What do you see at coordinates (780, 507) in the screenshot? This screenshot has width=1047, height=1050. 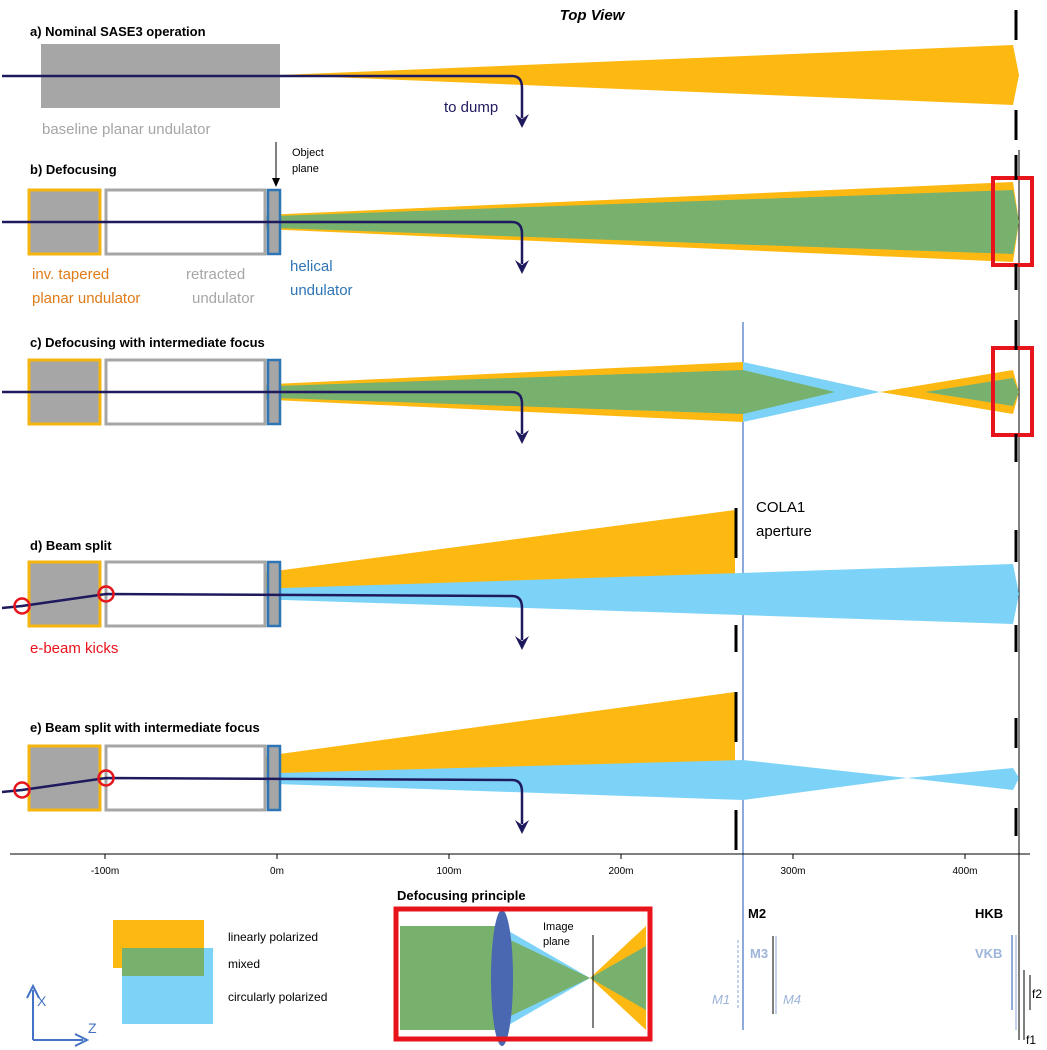 I see `cola1-label-1: COLA1` at bounding box center [780, 507].